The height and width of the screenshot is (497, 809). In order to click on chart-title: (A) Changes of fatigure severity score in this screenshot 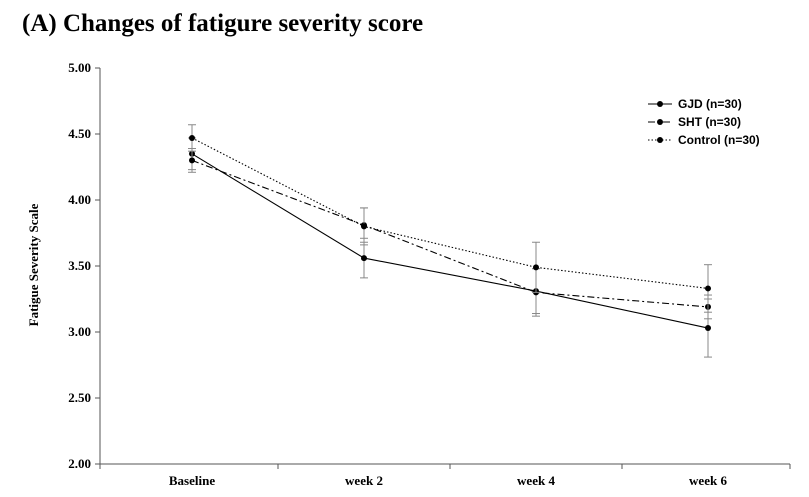, I will do `click(223, 23)`.